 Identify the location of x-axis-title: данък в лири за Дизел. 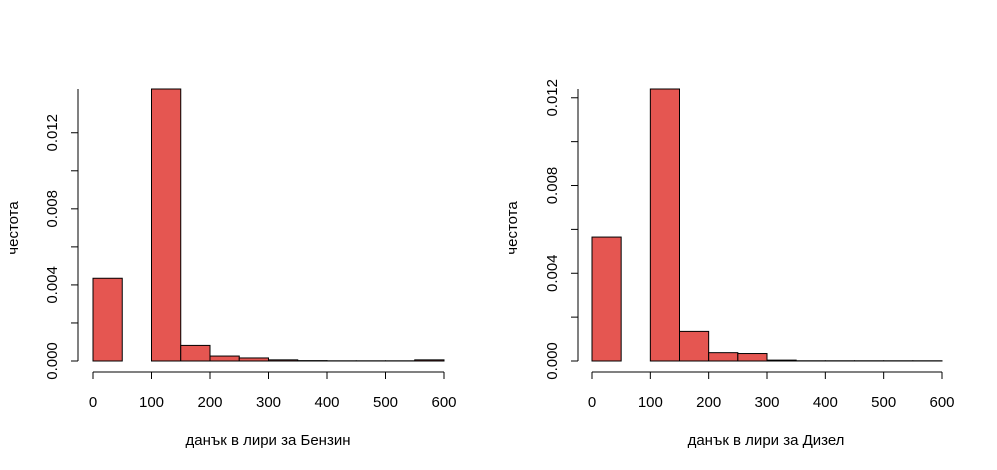
(766, 440).